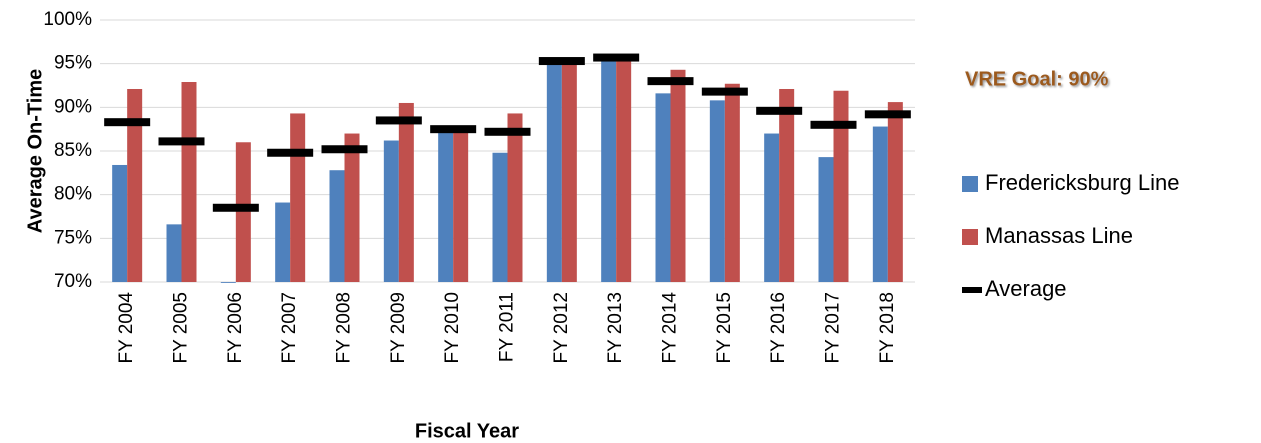 The image size is (1261, 443). Describe the element at coordinates (670, 328) in the screenshot. I see `x-tick-label: FY 2014` at that location.